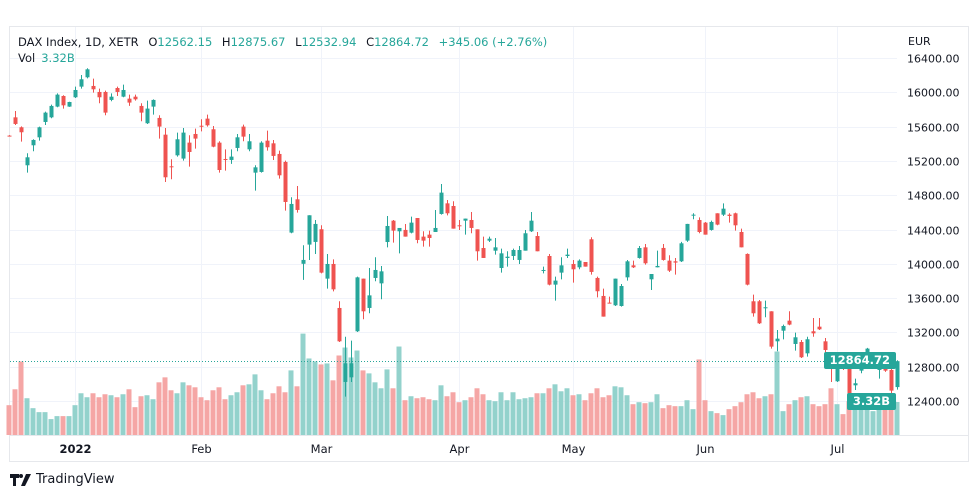  I want to click on price-tick-label: 15200.00, so click(933, 162).